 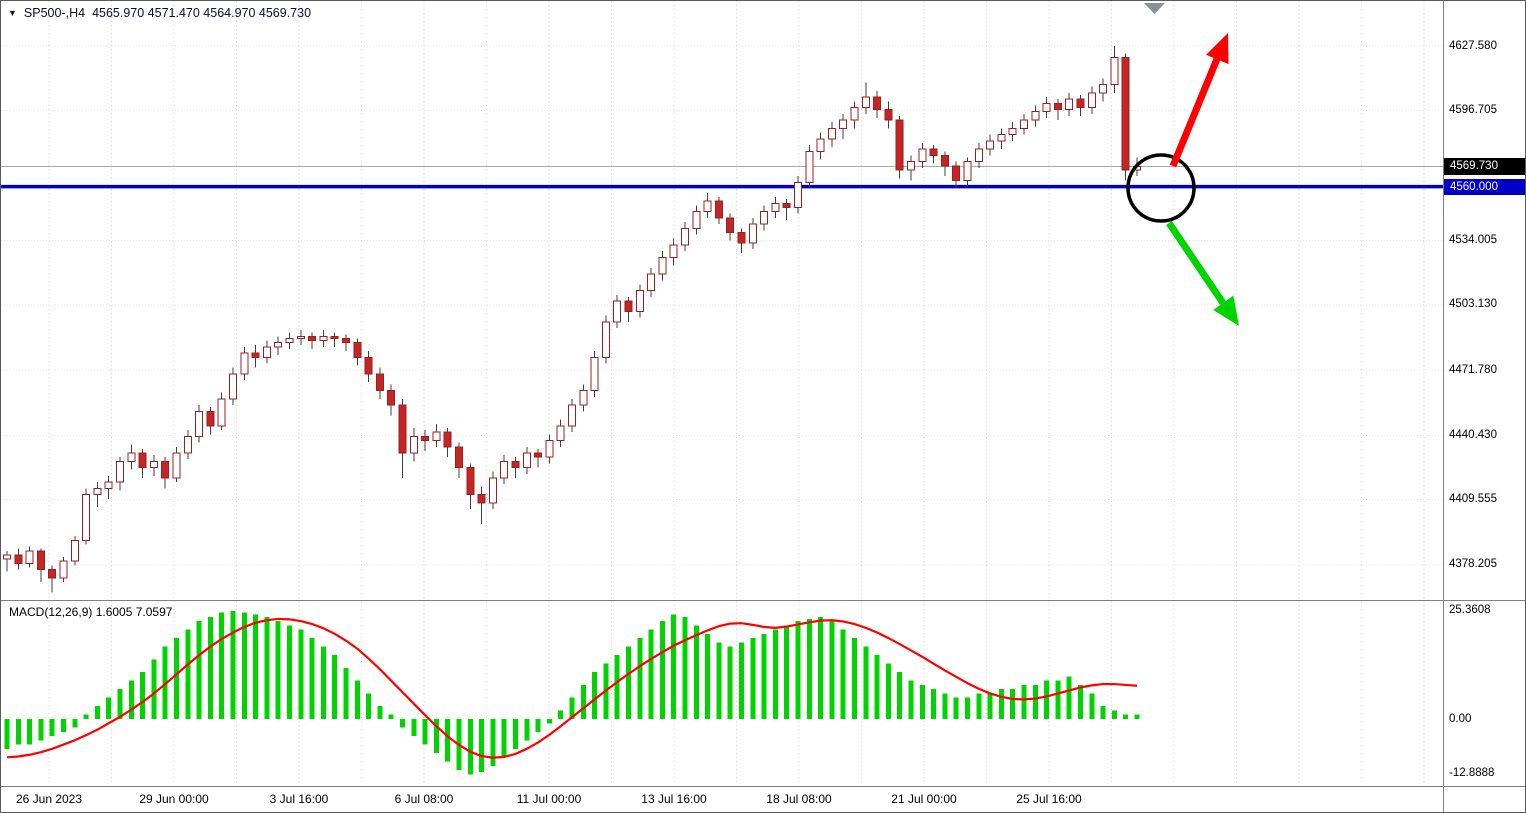 I want to click on price-axis-label: 4409.555, so click(x=1473, y=499).